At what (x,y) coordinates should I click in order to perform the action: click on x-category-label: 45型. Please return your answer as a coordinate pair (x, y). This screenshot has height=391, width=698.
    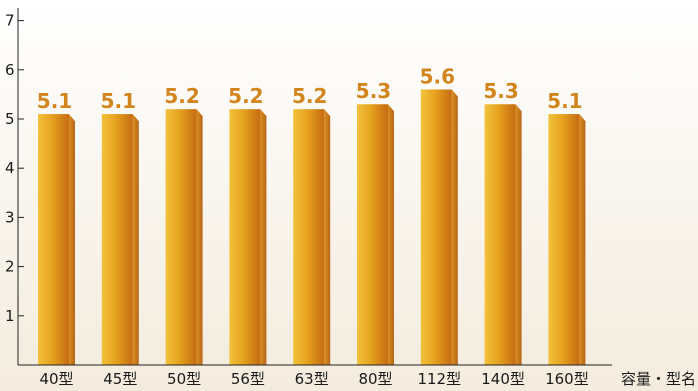
    Looking at the image, I should click on (120, 379).